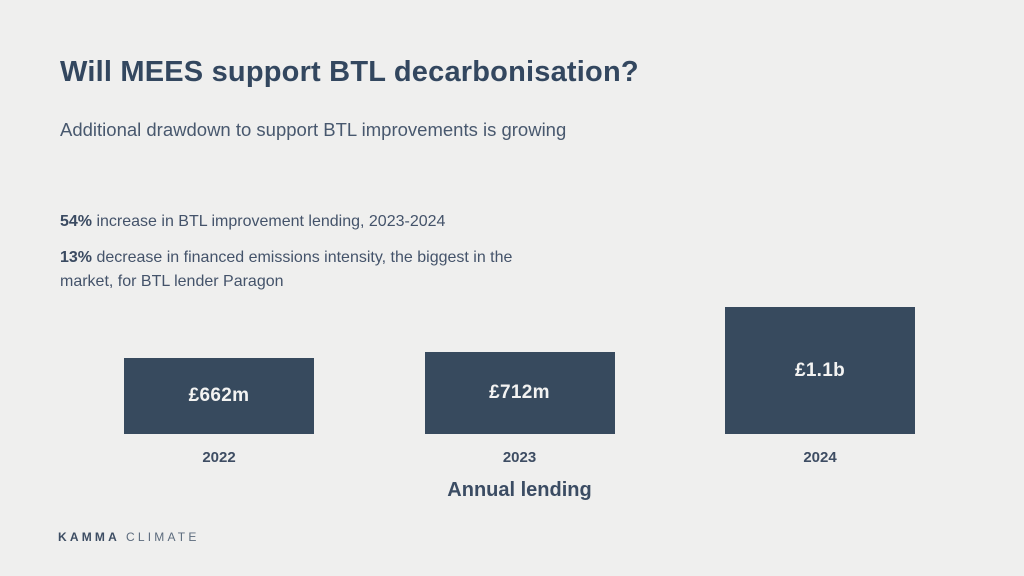  I want to click on x-tick-label-2022: 2022, so click(219, 457).